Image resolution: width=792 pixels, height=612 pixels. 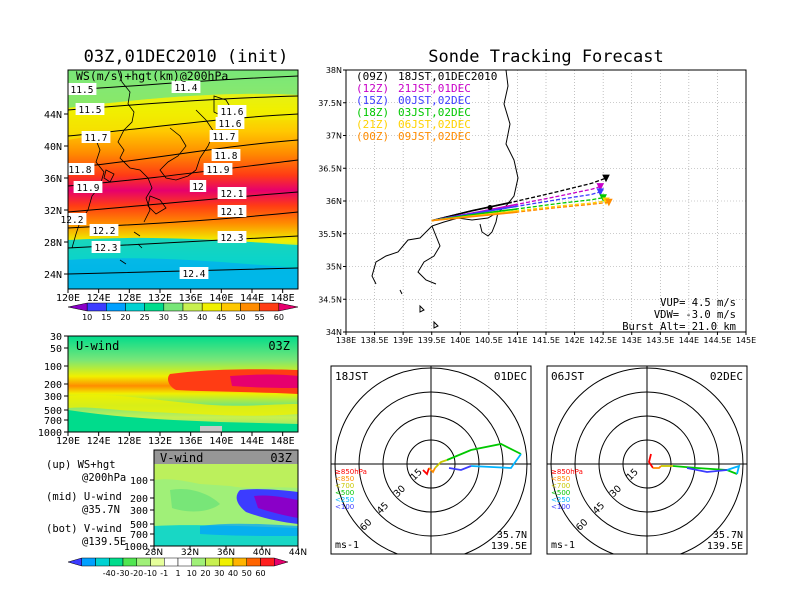 What do you see at coordinates (432, 340) in the screenshot?
I see `track-map-x-tick-label: 139.5E` at bounding box center [432, 340].